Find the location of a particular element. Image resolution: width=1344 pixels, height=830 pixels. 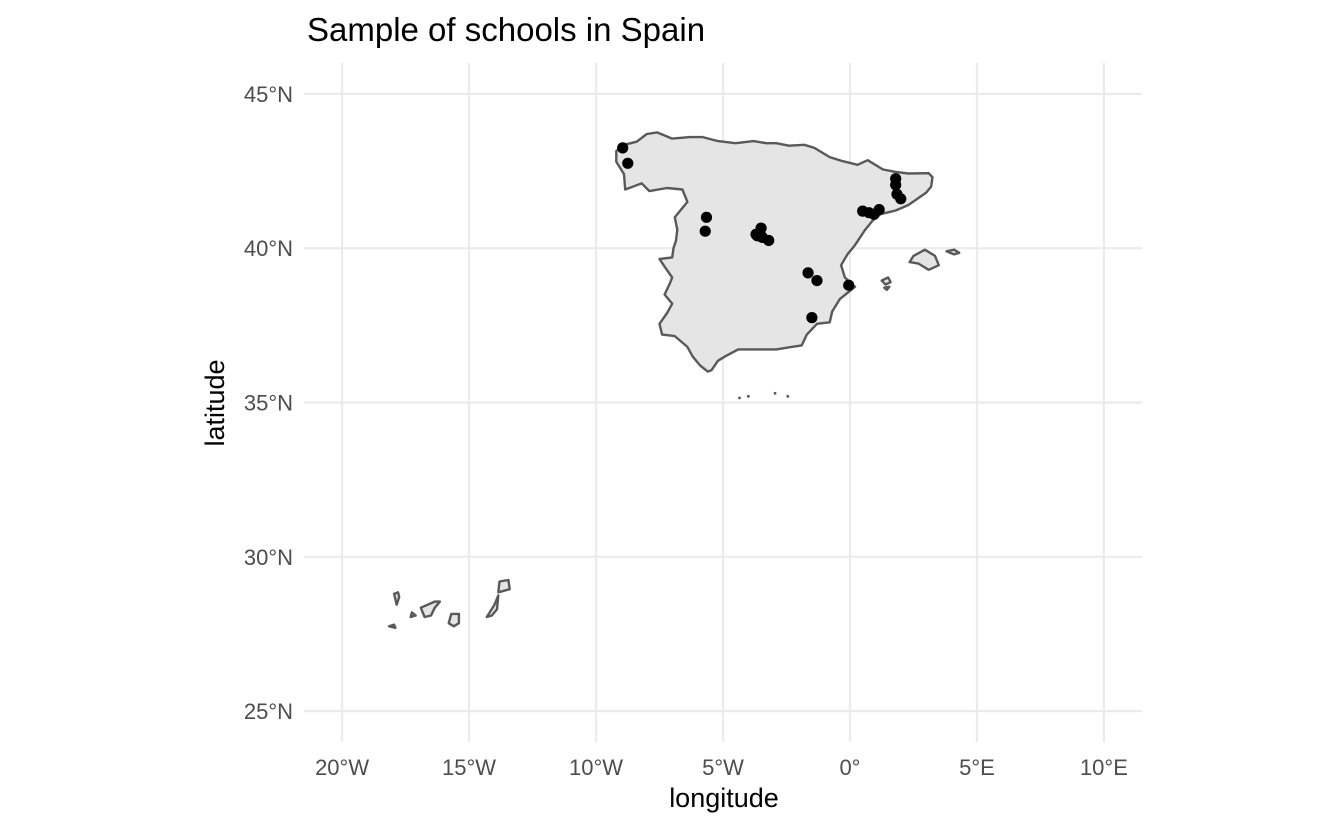

x-tick-label-0: 20°W is located at coordinates (342, 767).